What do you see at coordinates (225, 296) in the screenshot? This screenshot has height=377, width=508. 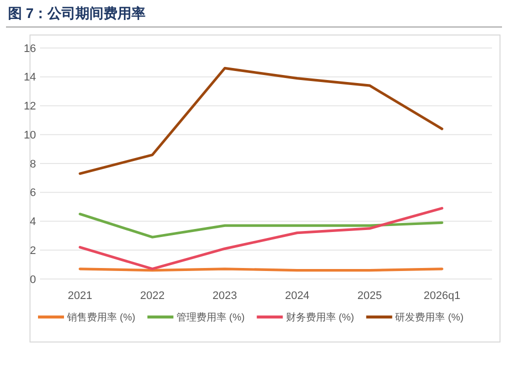 I see `x-tick-label: 2023` at bounding box center [225, 296].